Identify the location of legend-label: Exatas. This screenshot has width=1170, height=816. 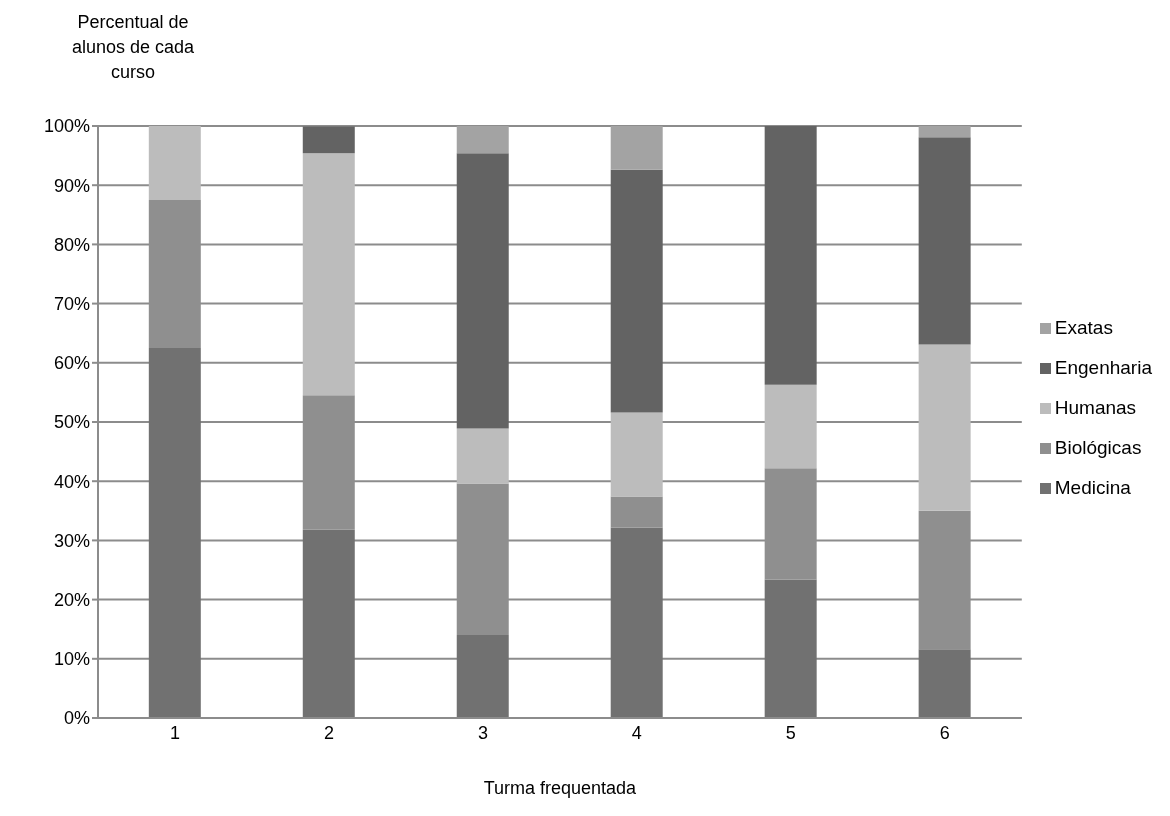
(1083, 328).